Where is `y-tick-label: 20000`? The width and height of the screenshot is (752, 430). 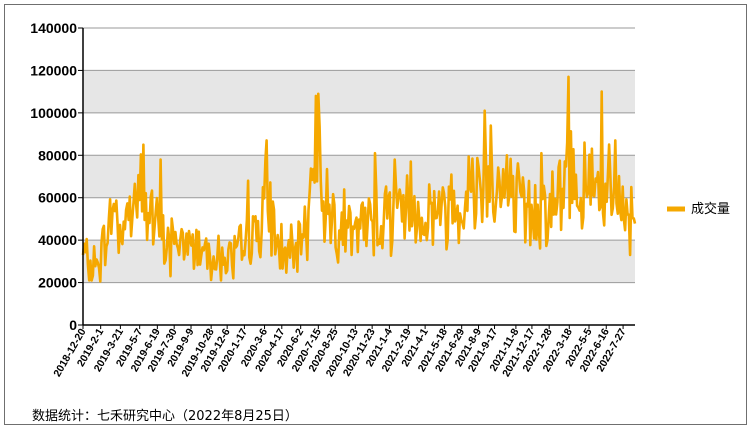 y-tick-label: 20000 is located at coordinates (57, 283).